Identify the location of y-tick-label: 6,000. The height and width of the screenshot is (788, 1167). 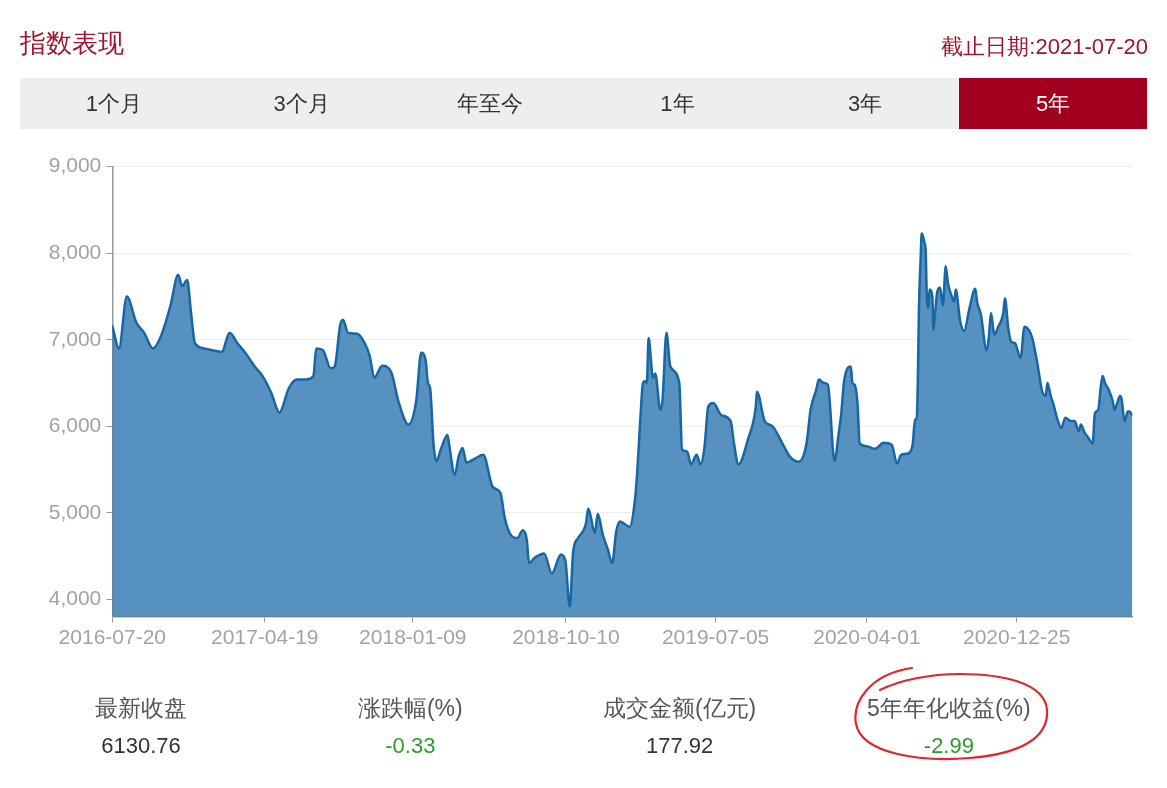
(75, 425).